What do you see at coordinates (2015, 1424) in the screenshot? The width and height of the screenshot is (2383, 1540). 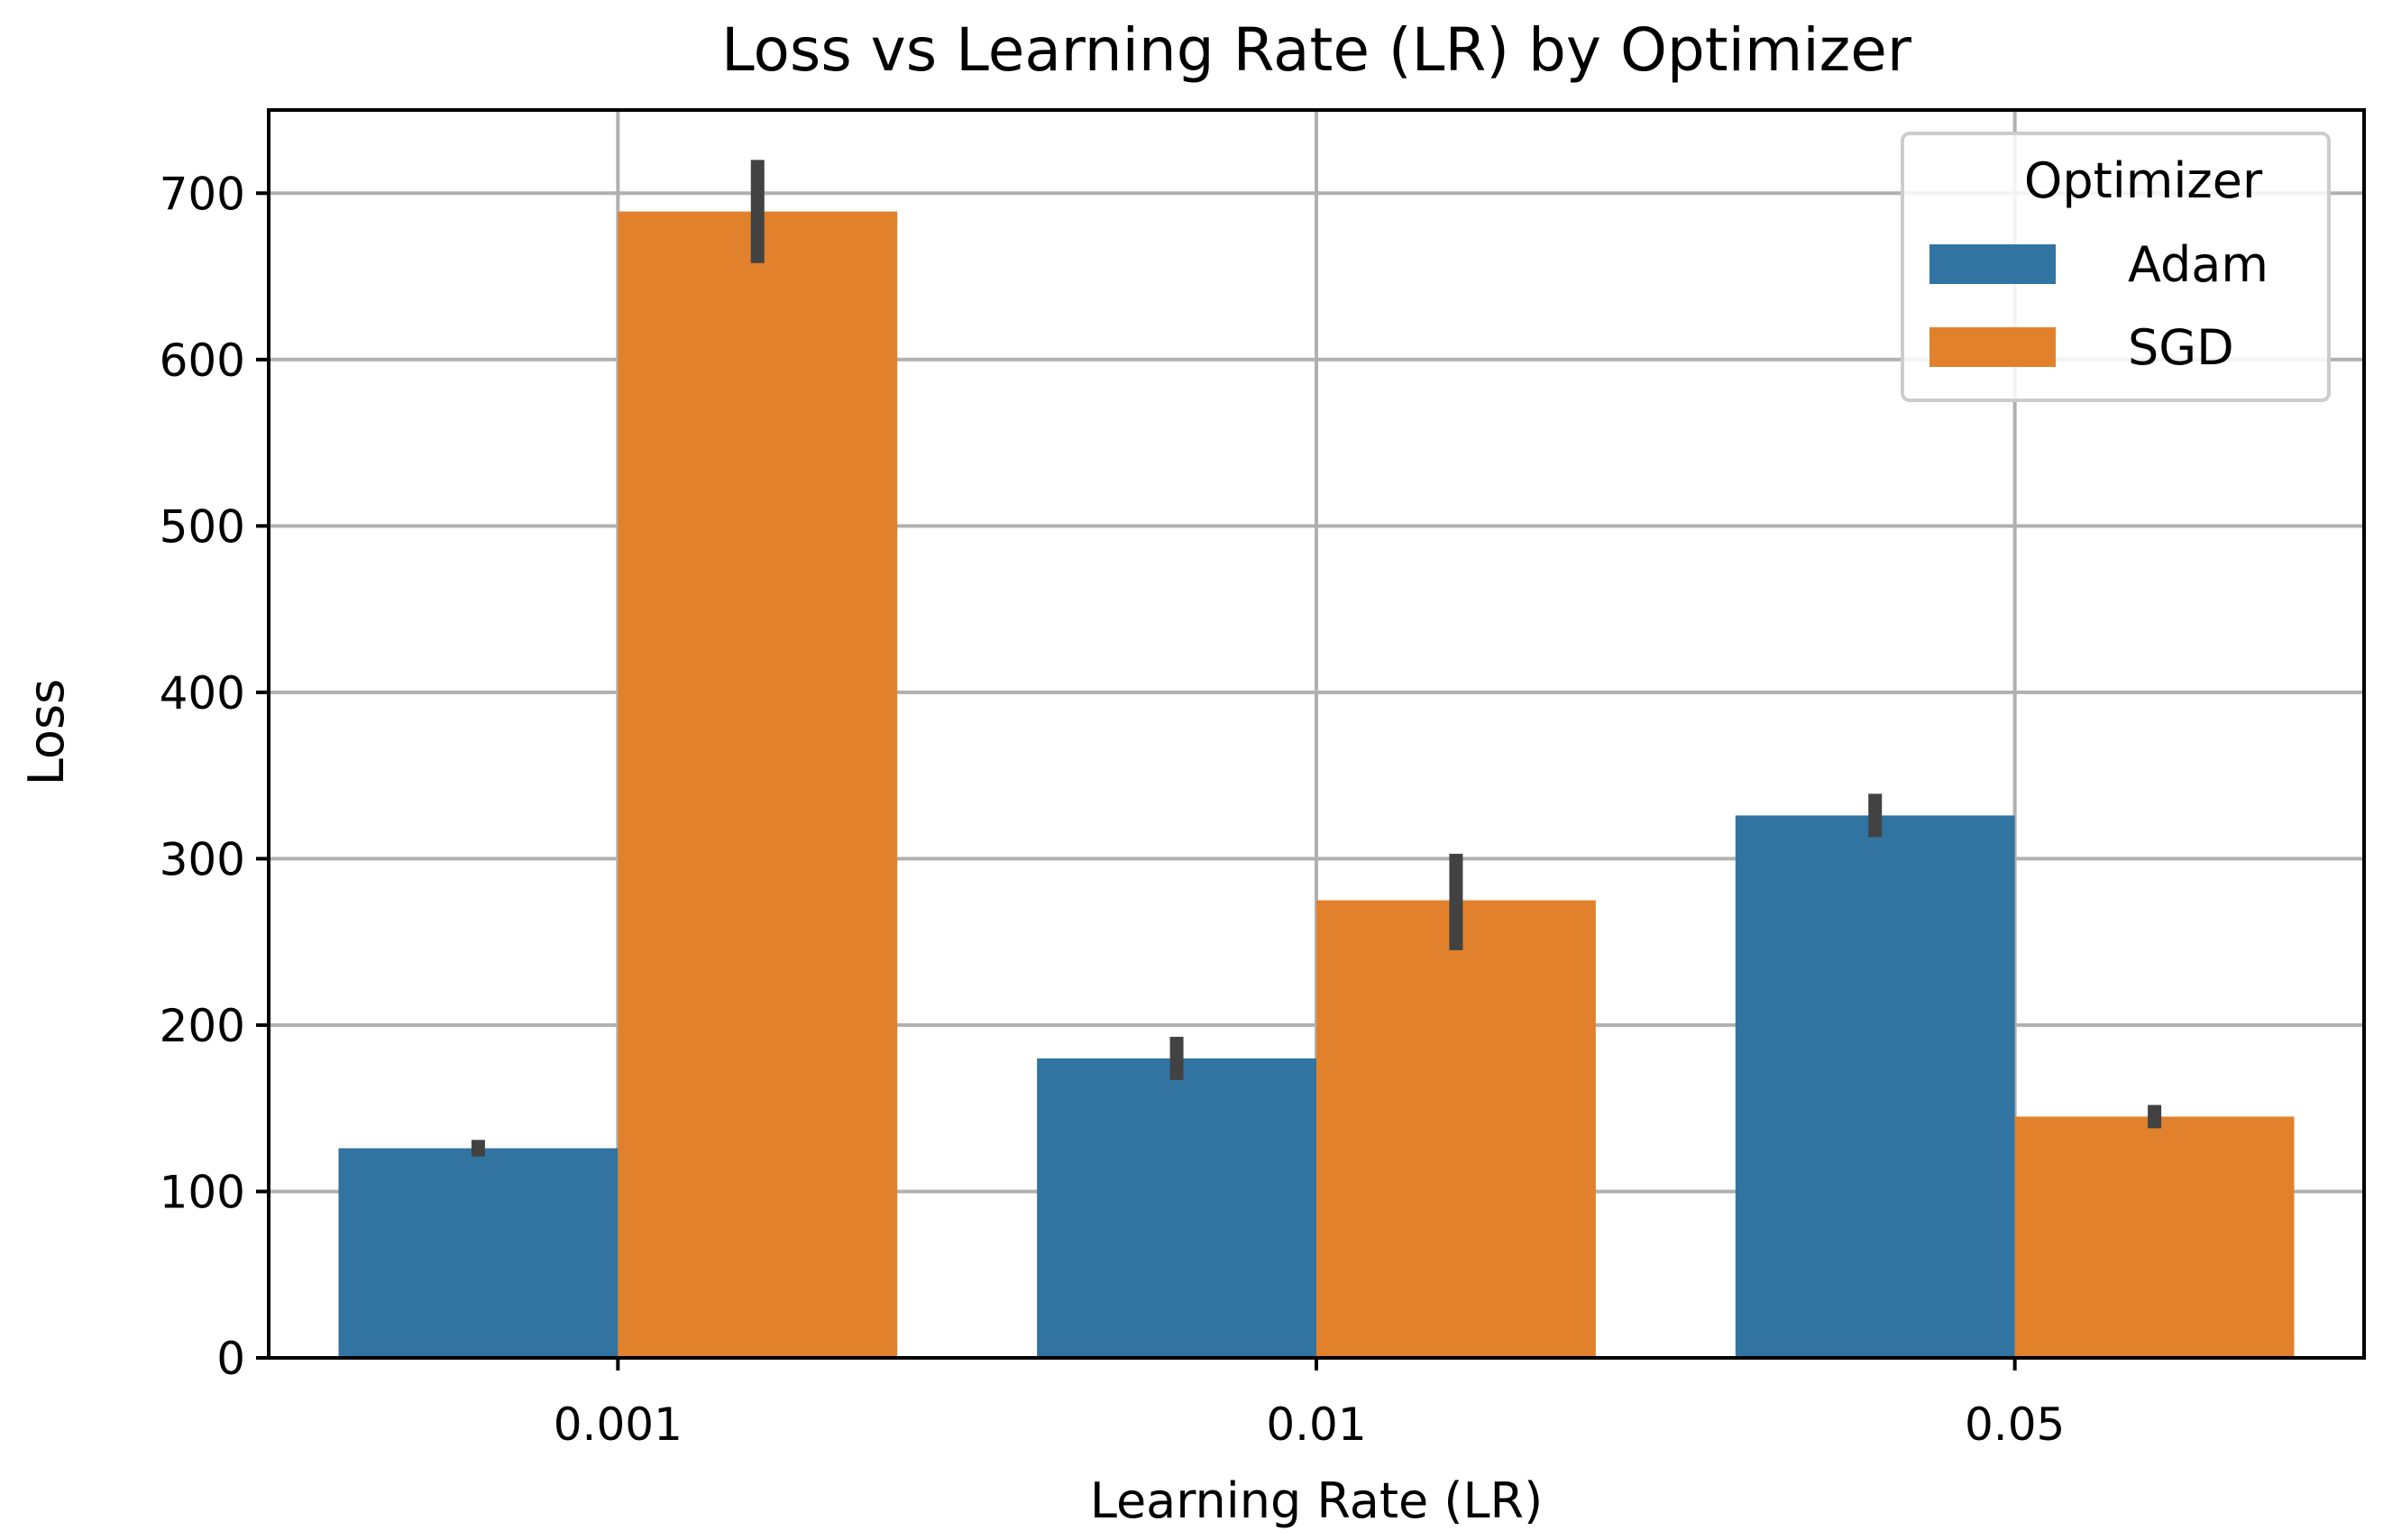 I see `x-tick-label: 0.05` at bounding box center [2015, 1424].